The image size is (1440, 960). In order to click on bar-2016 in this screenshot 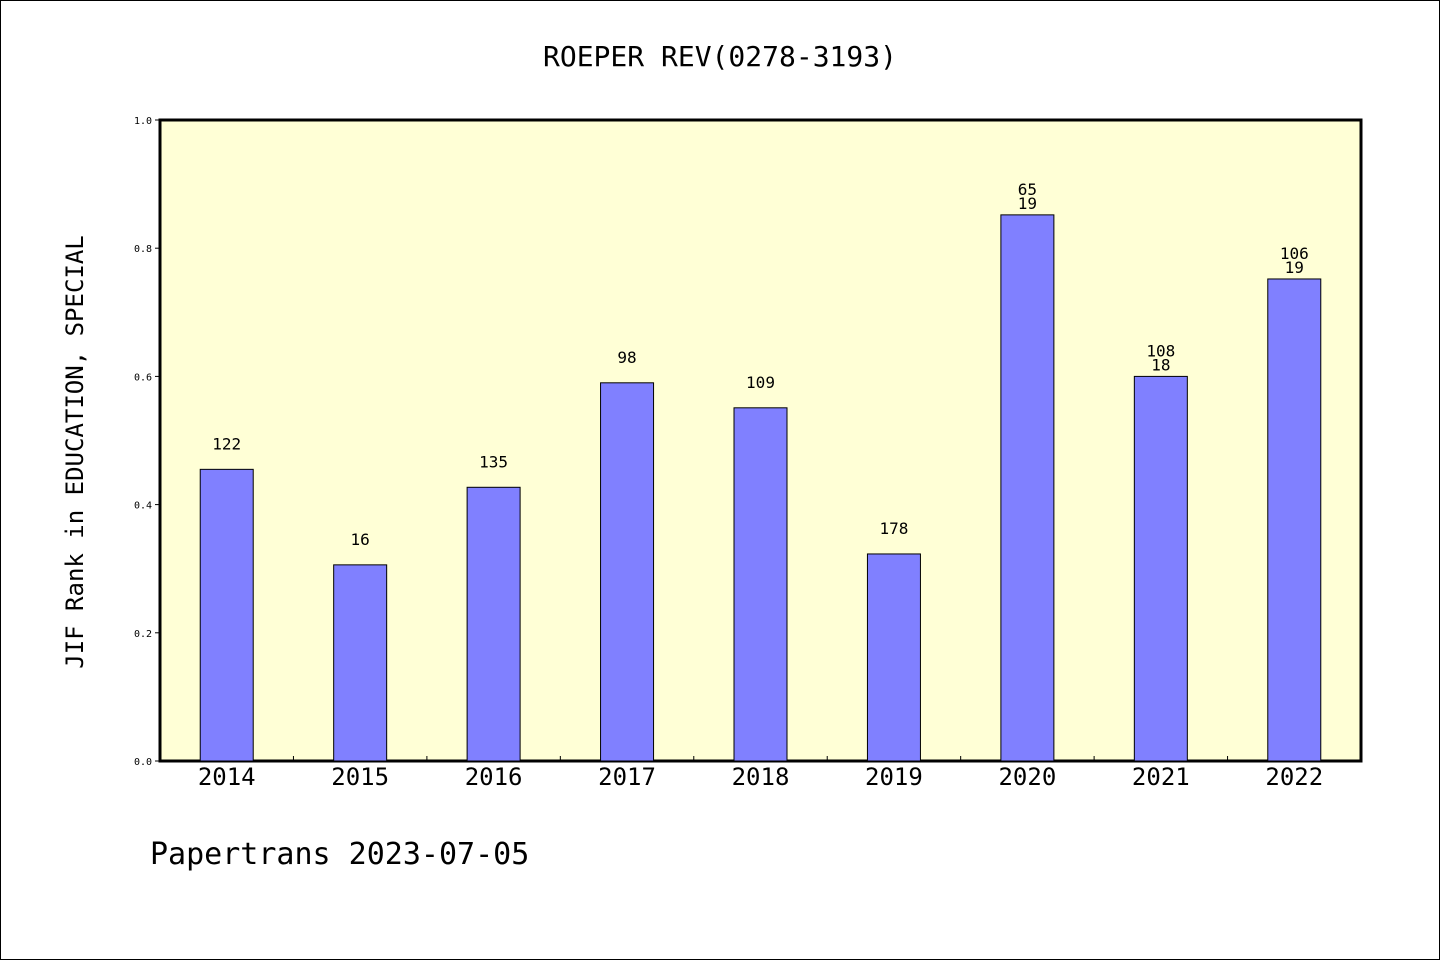, I will do `click(493, 624)`.